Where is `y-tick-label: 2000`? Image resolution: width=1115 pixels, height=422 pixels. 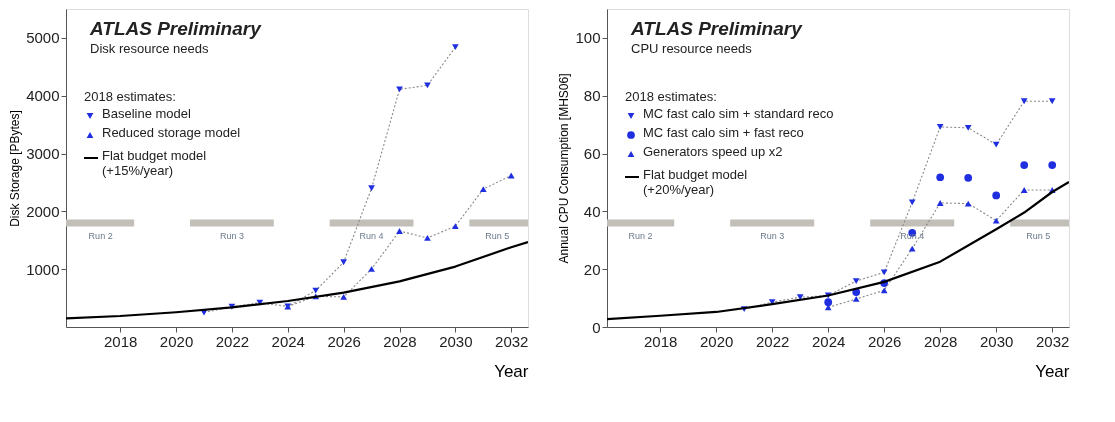 y-tick-label: 2000 is located at coordinates (43, 211).